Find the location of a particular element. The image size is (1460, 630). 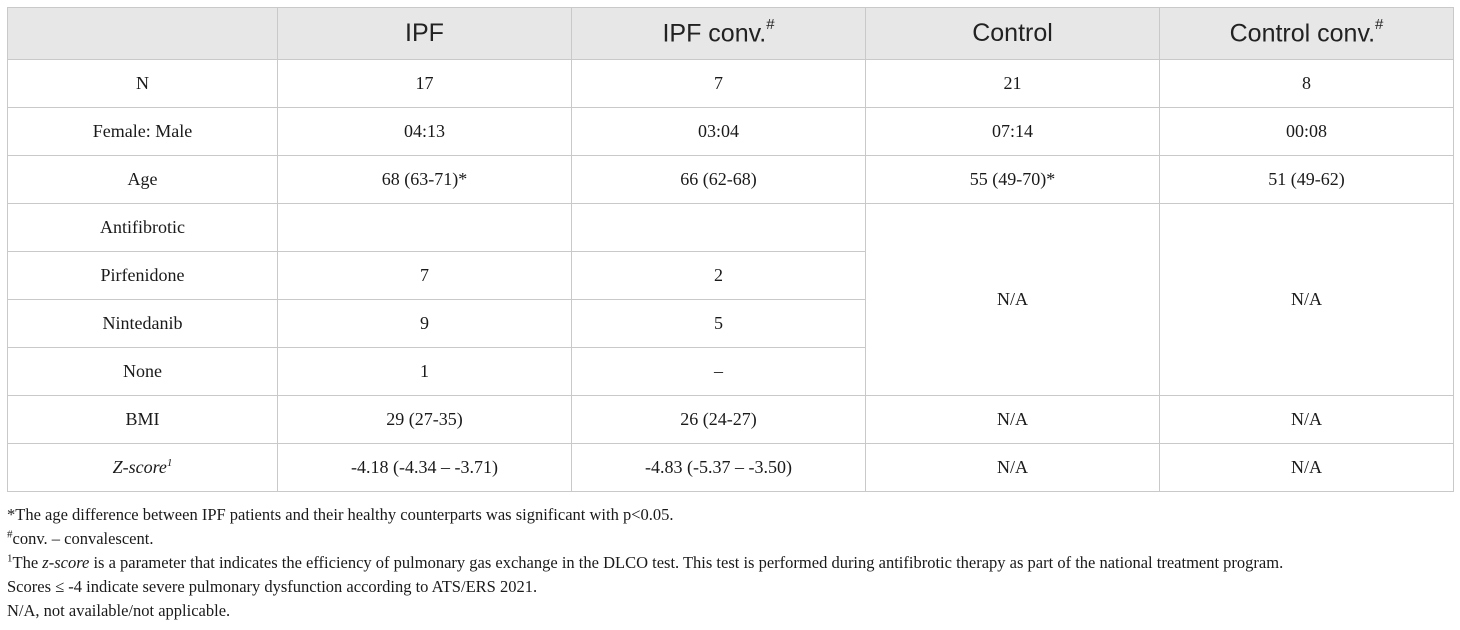

cell-pirfenidone-ipf: 7 is located at coordinates (424, 275).